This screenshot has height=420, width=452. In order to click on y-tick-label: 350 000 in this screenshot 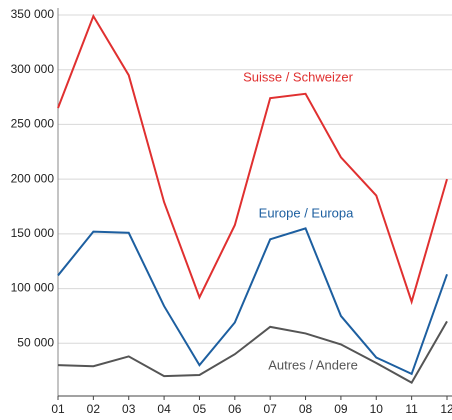, I will do `click(33, 14)`.